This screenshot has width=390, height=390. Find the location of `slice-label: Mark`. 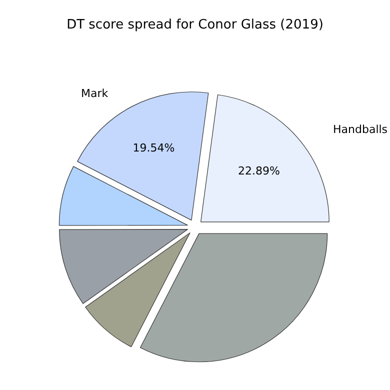

slice-label: Mark is located at coordinates (95, 93).